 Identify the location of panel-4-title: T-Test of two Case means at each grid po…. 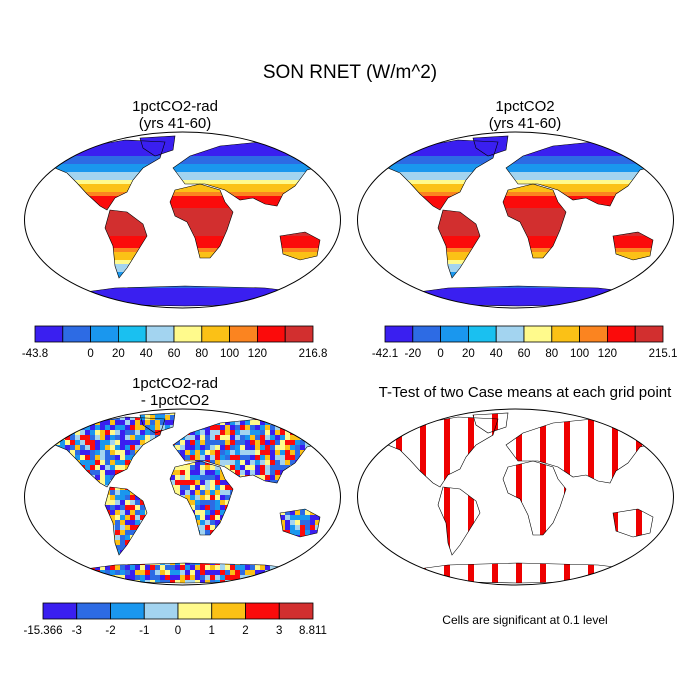
(525, 392).